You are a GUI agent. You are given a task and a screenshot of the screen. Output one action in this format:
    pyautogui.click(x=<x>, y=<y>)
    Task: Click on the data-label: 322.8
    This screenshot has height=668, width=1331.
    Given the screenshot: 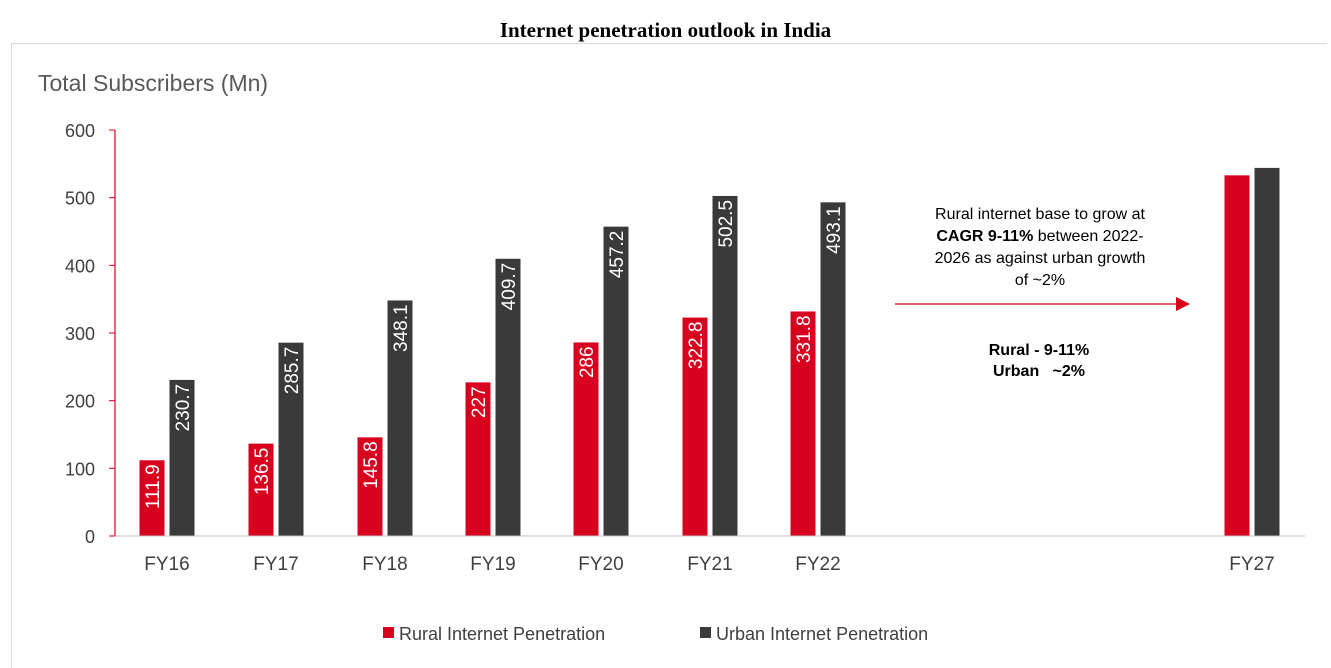 What is the action you would take?
    pyautogui.click(x=696, y=346)
    